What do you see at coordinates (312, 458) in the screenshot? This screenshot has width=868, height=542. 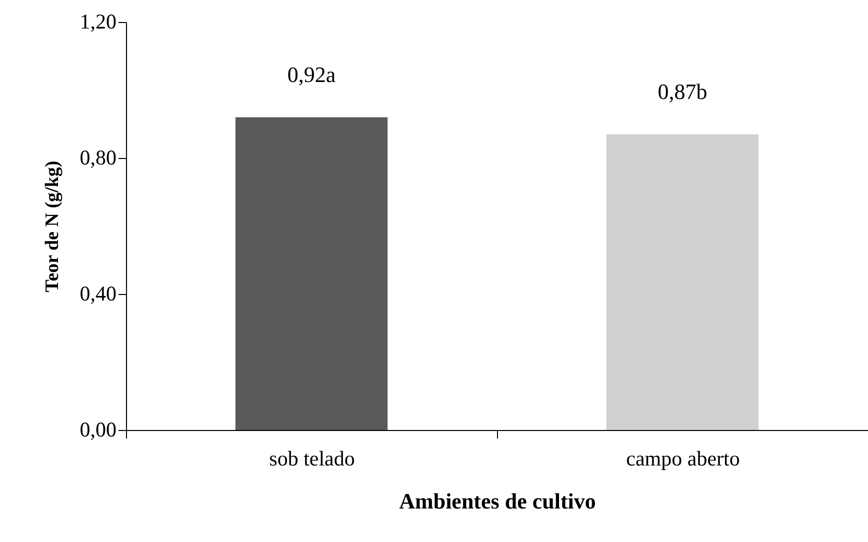 I see `x-tick-label: sob telado` at bounding box center [312, 458].